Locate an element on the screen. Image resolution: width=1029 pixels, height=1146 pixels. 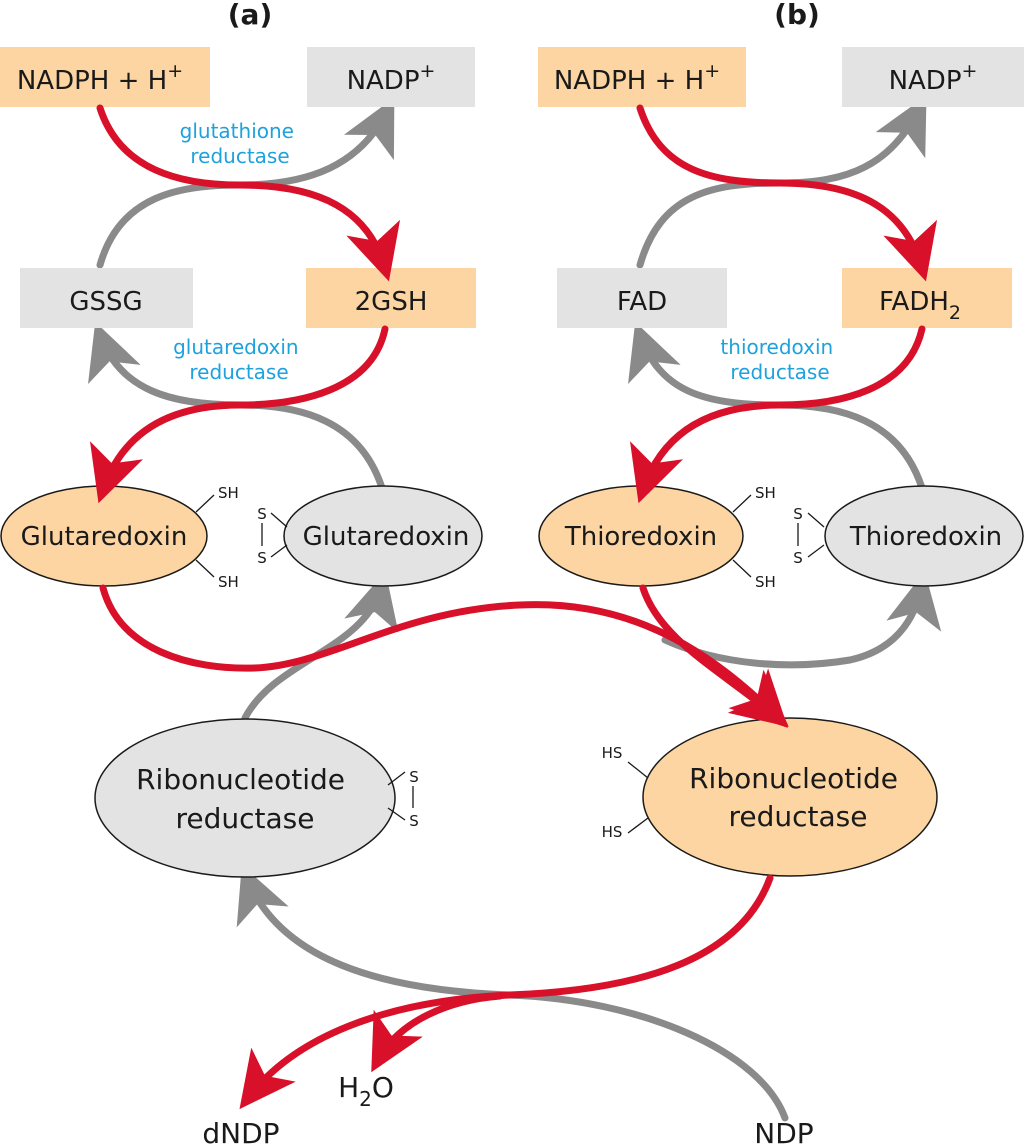
enzyme-glutaredoxin-reductase: glutaredoxin reductase is located at coordinates (239, 359).